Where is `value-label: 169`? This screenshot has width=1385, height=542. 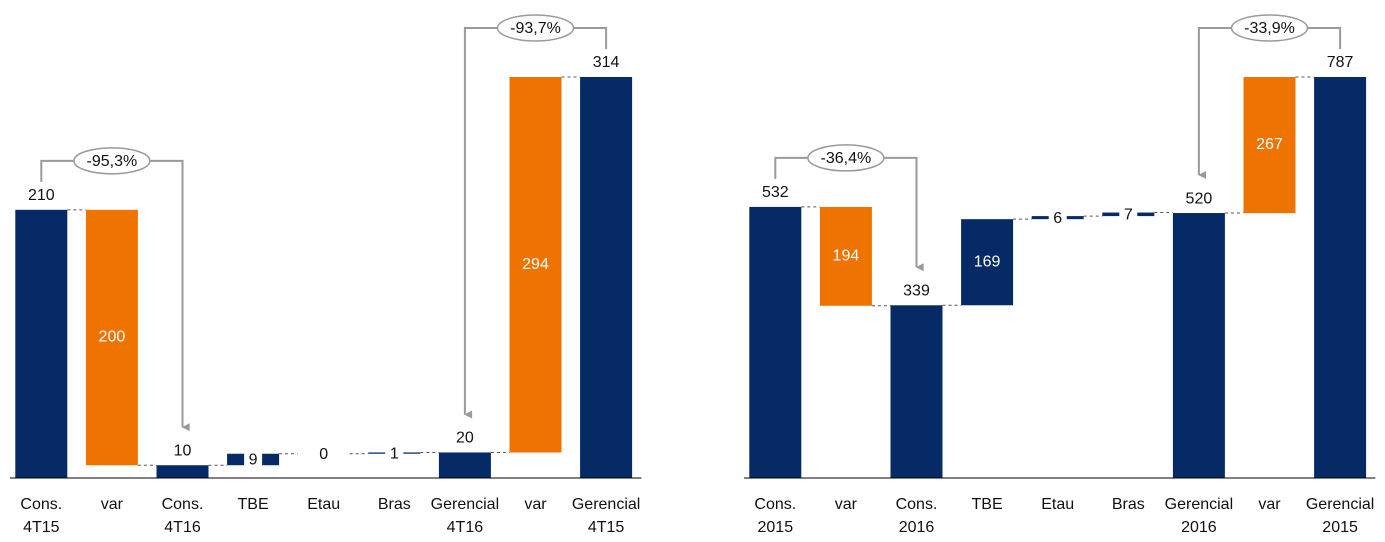
value-label: 169 is located at coordinates (987, 261).